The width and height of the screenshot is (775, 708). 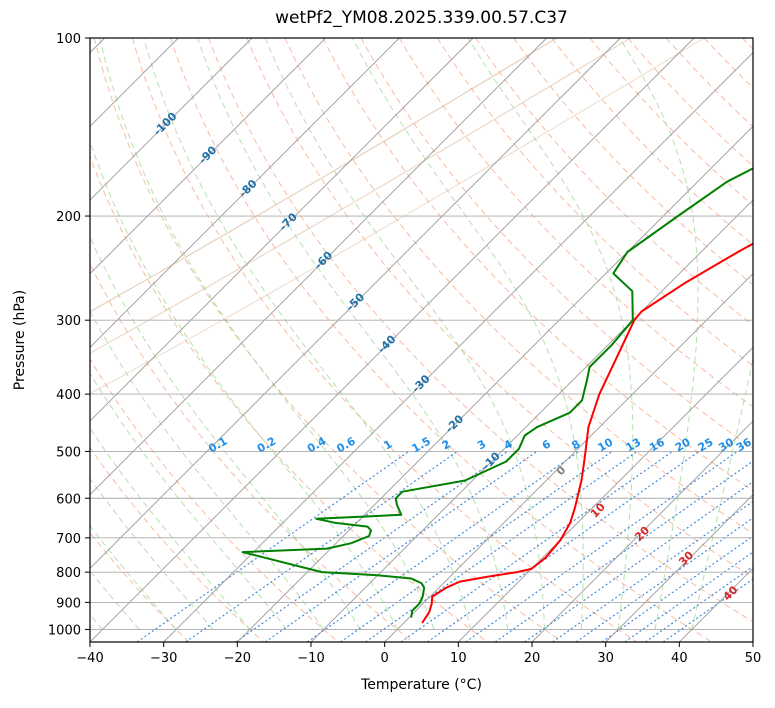 I want to click on y-tick-label: 400, so click(x=68, y=395).